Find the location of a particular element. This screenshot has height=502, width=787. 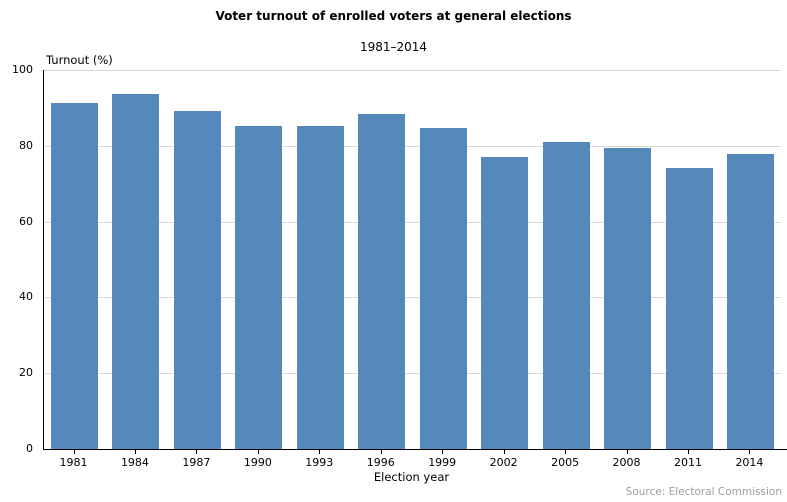

y-tick-label-40: 40 is located at coordinates (26, 297).